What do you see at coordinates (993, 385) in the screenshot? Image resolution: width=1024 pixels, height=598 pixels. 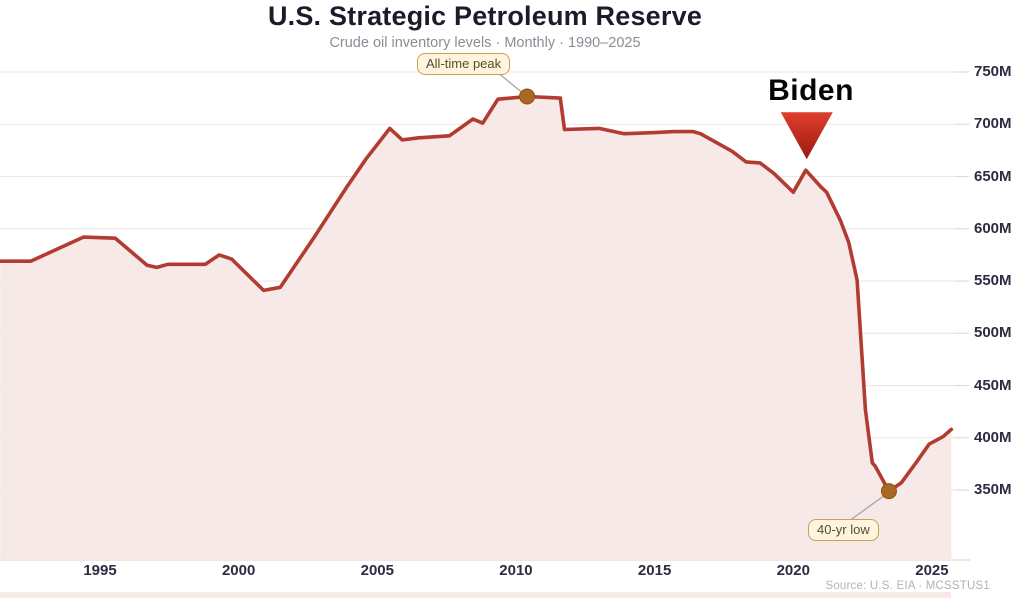 I see `y-tick-label-450: 450M` at bounding box center [993, 385].